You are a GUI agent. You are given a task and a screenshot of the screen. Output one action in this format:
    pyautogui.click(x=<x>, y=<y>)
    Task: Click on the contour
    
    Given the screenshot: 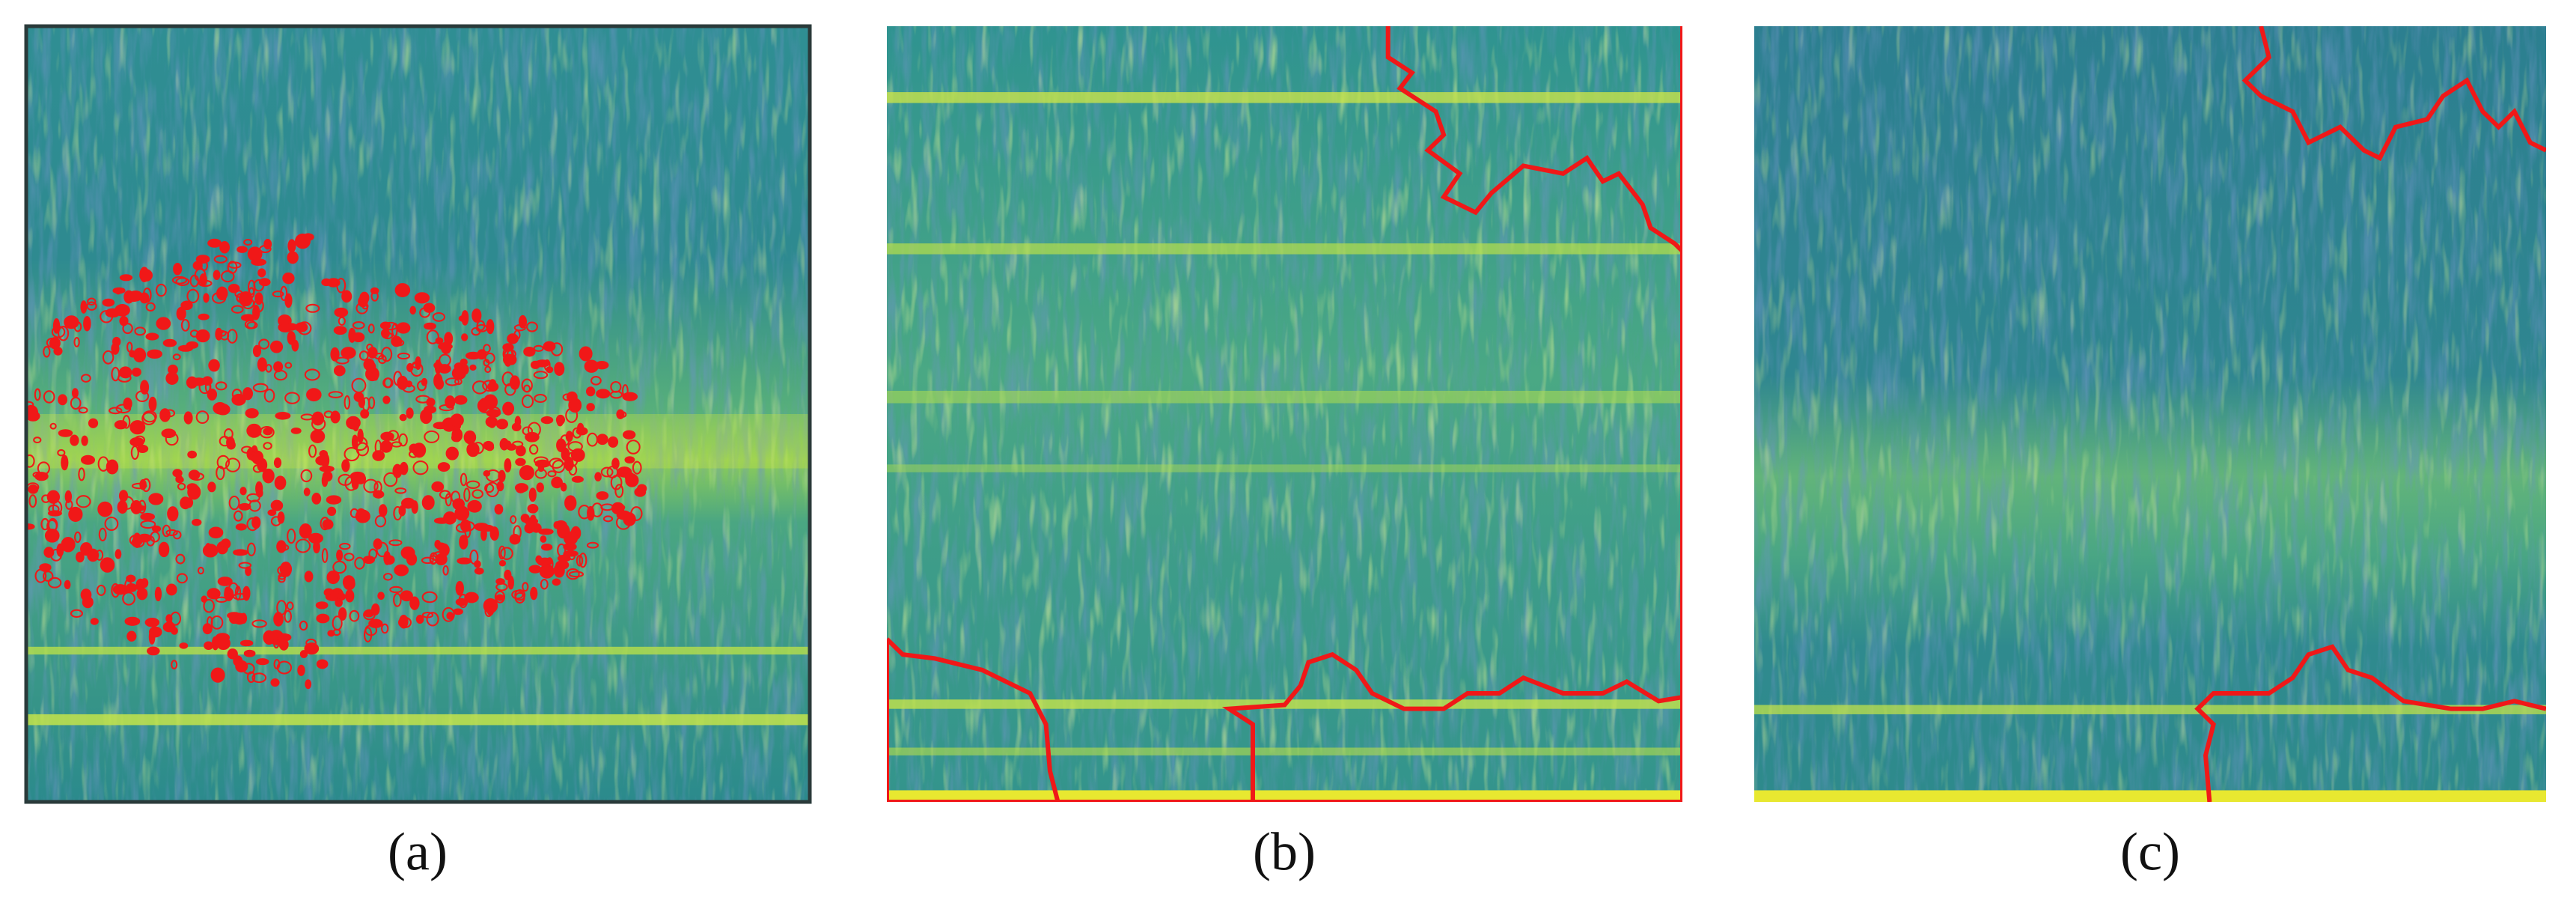 What is the action you would take?
    pyautogui.click(x=2371, y=414)
    